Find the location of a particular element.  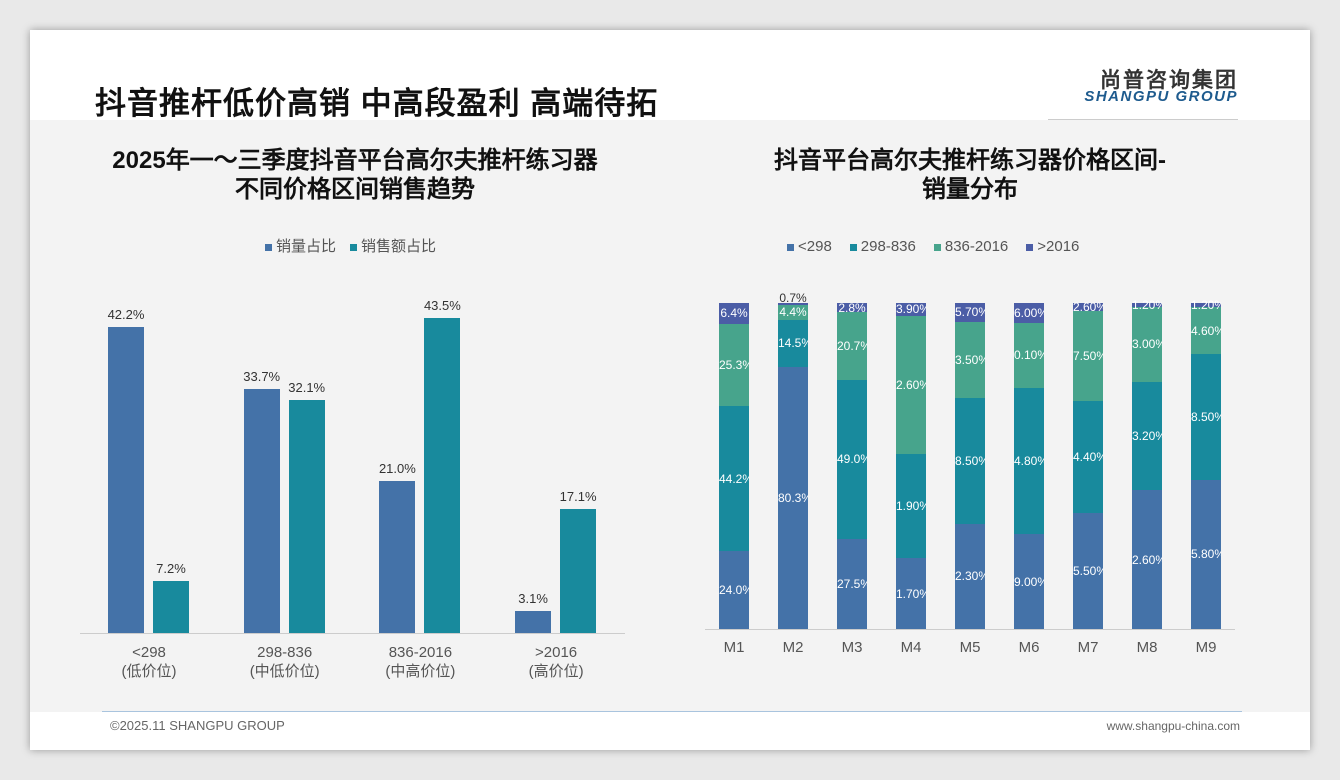

segment-label: 1.70% is located at coordinates (911, 593).